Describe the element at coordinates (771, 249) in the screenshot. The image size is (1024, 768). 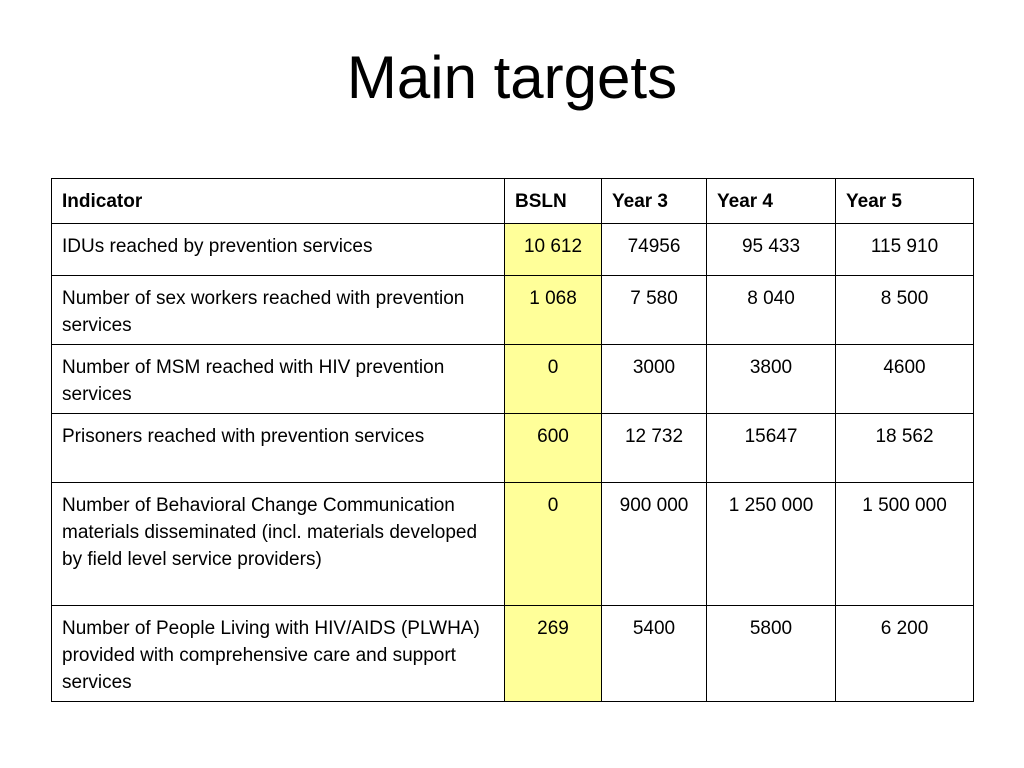
I see `year-4-cell: 95 433` at that location.